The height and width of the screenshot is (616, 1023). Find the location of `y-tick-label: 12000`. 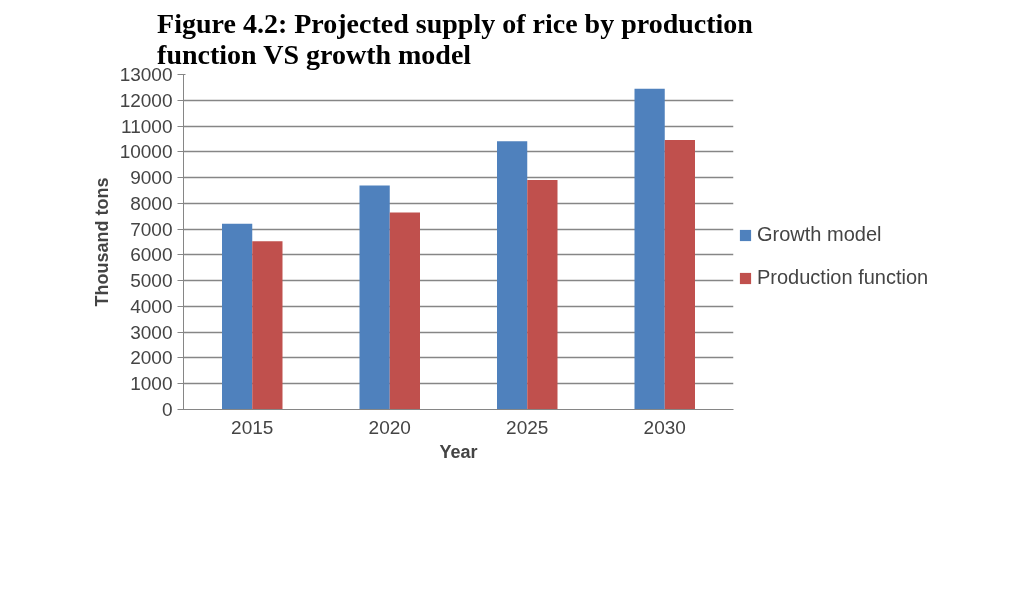

y-tick-label: 12000 is located at coordinates (146, 100).